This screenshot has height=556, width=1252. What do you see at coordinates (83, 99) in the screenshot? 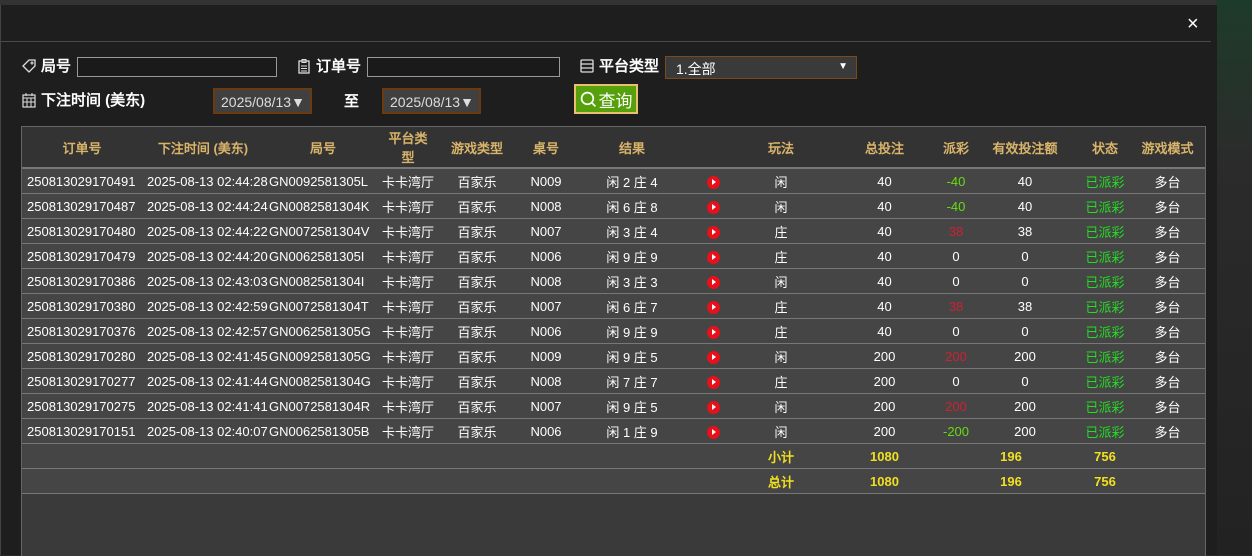
I see `time-label: 下注时间 (美东)` at bounding box center [83, 99].